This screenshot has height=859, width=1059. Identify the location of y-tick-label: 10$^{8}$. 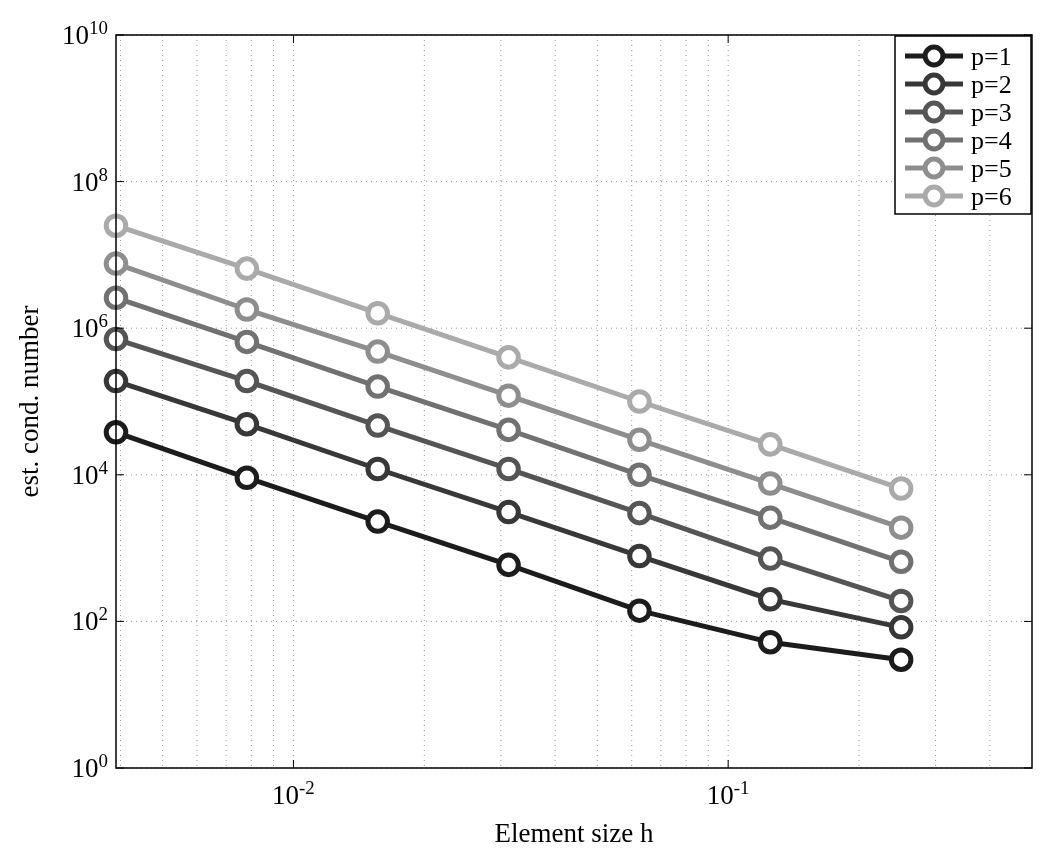
(89, 180).